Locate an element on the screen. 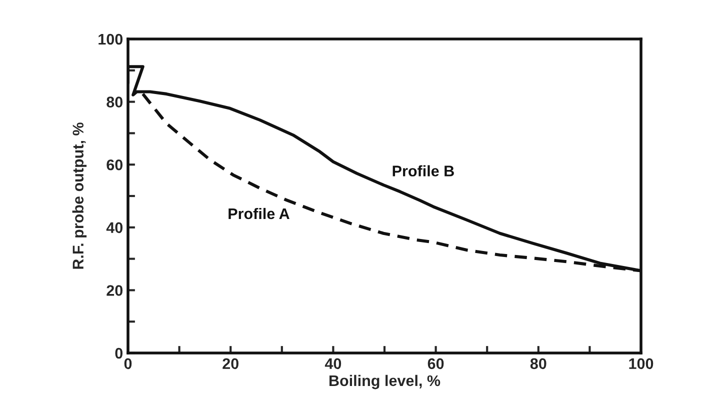 This screenshot has height=419, width=711. x-tick-label: 100 is located at coordinates (641, 364).